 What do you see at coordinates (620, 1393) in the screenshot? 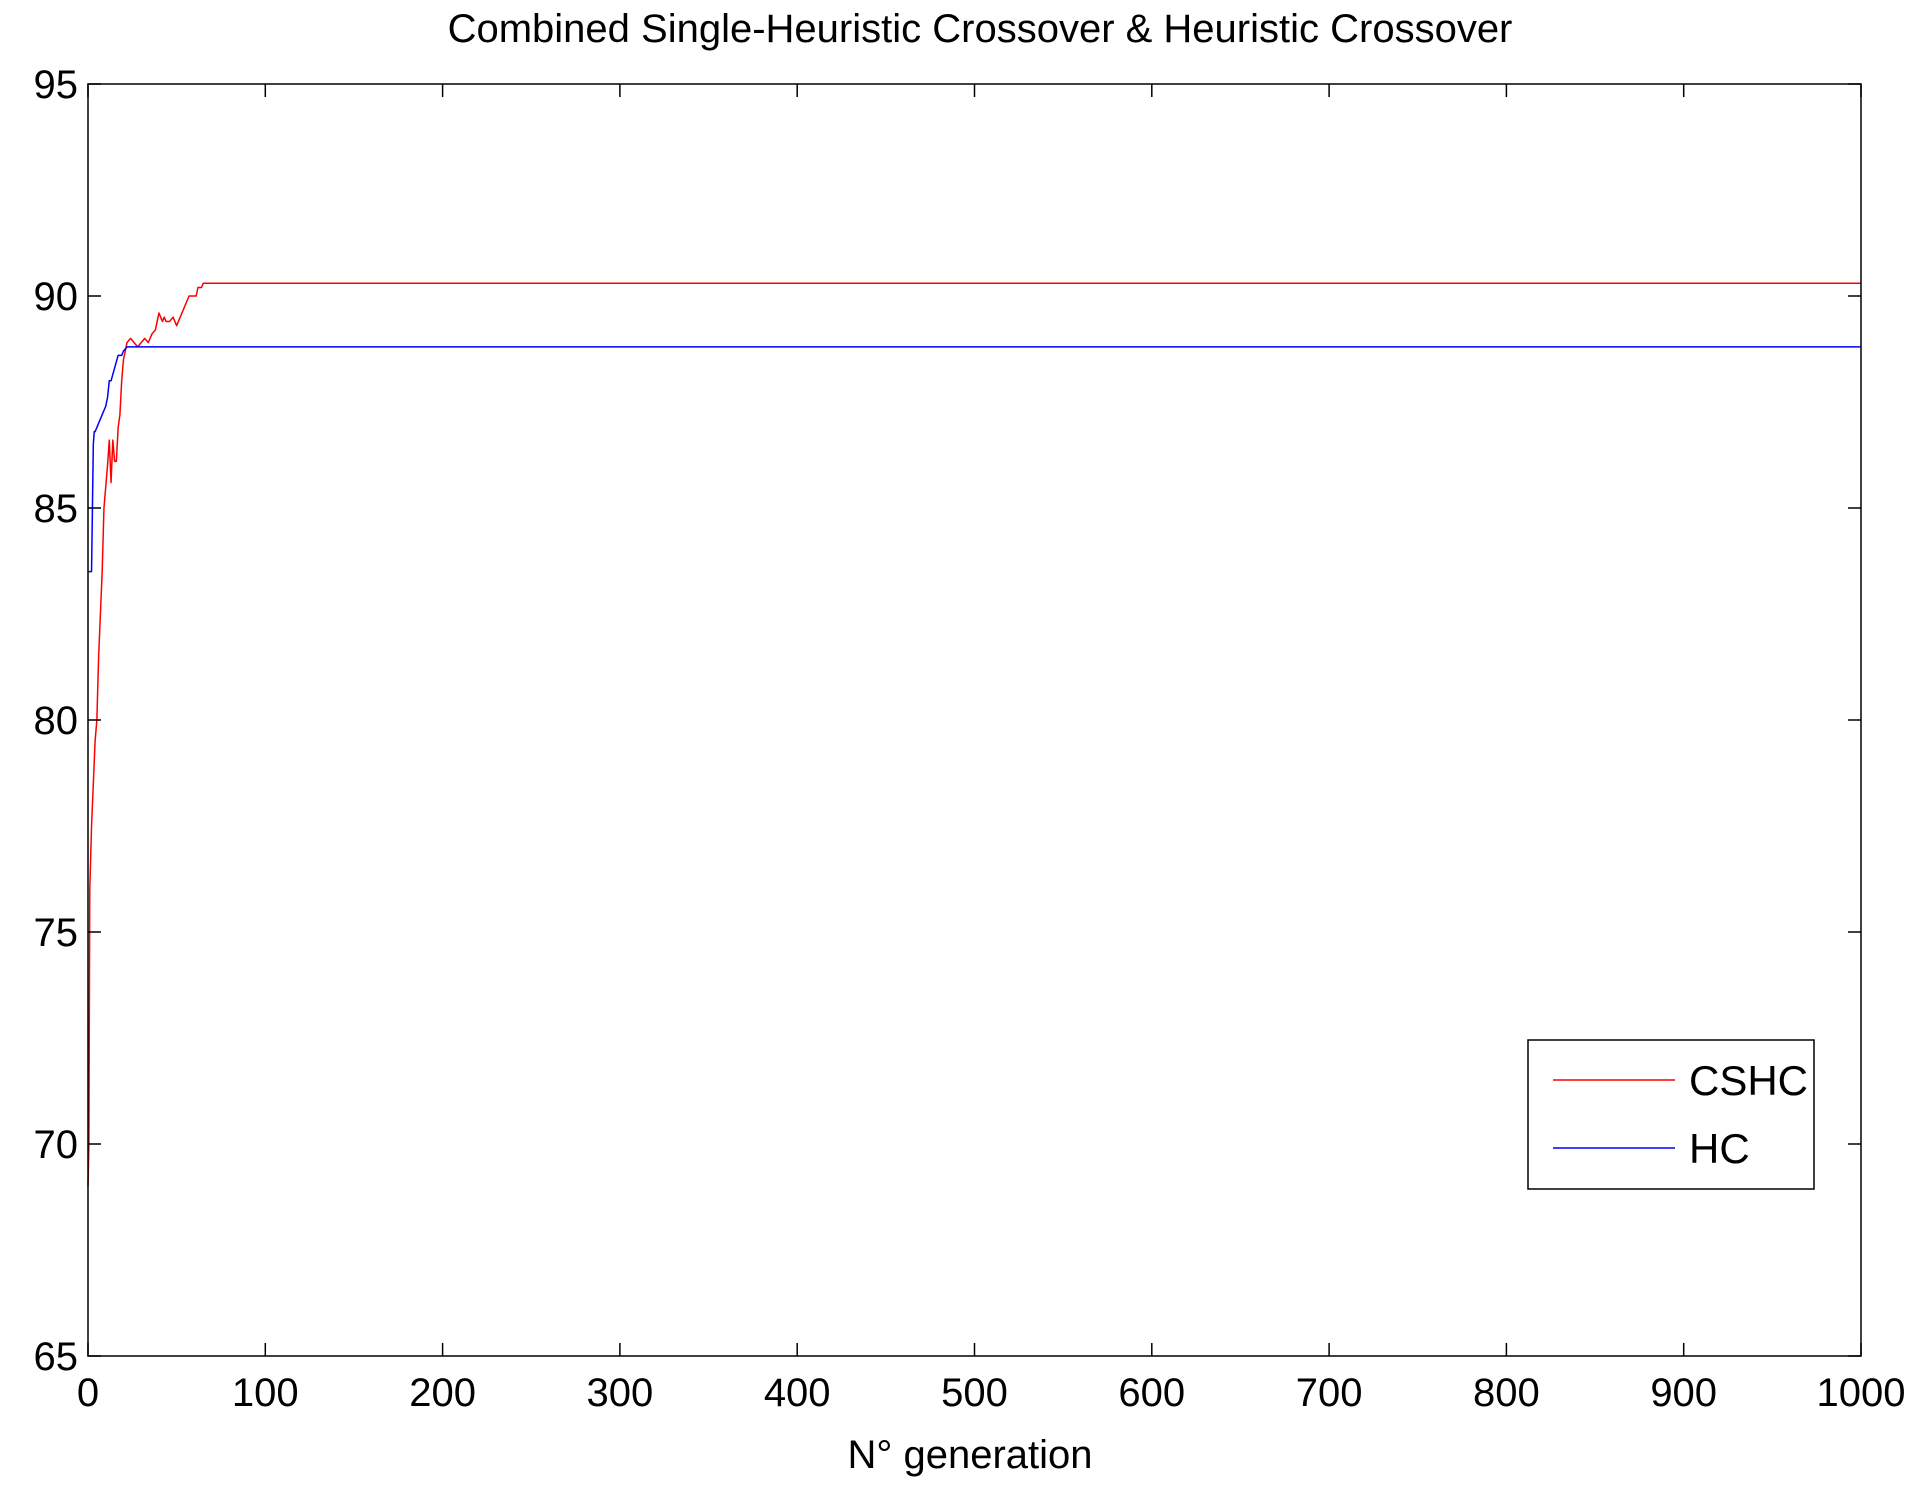
I see `x-tick-label: 300` at bounding box center [620, 1393].